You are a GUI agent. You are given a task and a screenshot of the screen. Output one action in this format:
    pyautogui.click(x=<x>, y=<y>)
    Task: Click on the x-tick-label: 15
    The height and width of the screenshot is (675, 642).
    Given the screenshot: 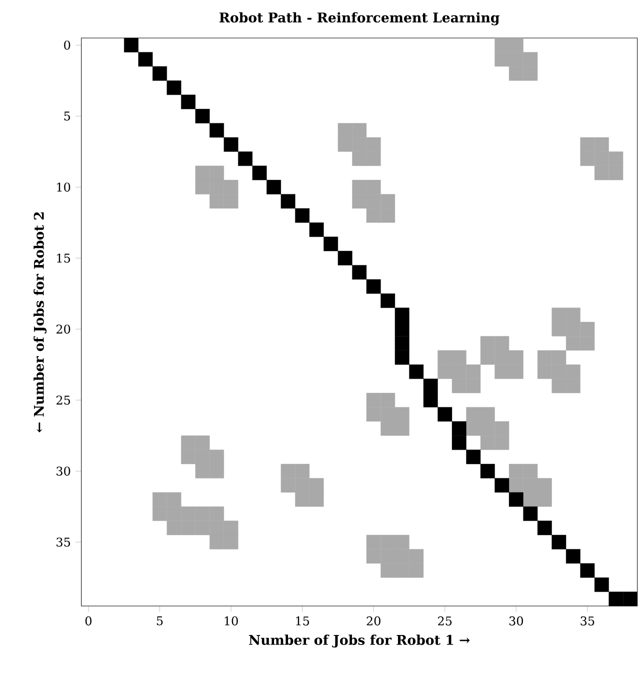 What is the action you would take?
    pyautogui.click(x=303, y=621)
    